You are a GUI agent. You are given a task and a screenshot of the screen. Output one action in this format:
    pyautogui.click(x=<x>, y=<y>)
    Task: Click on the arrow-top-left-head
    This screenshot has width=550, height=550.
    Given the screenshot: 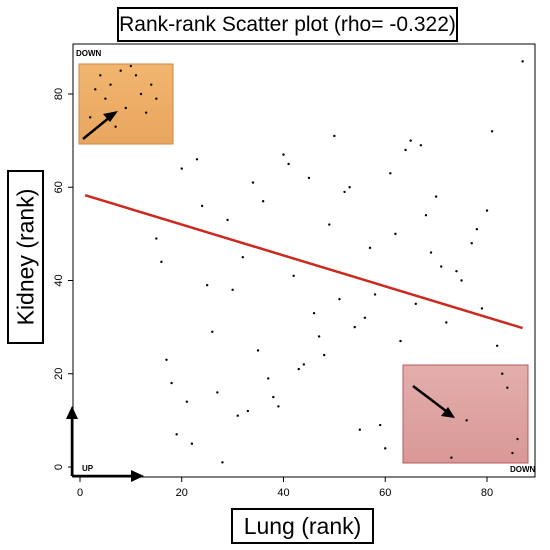 What is the action you would take?
    pyautogui.click(x=110, y=116)
    